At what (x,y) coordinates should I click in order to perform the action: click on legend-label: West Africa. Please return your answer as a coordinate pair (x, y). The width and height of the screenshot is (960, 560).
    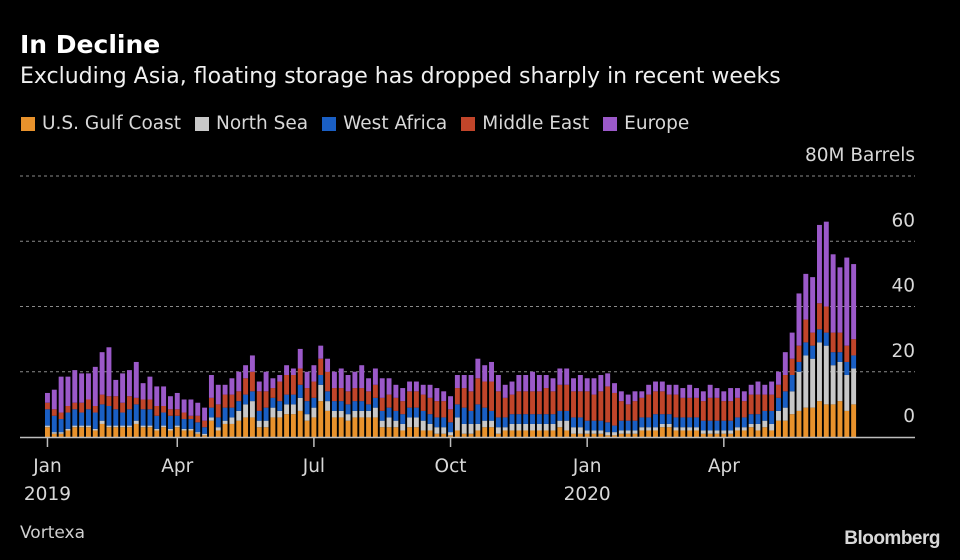
    Looking at the image, I should click on (395, 123).